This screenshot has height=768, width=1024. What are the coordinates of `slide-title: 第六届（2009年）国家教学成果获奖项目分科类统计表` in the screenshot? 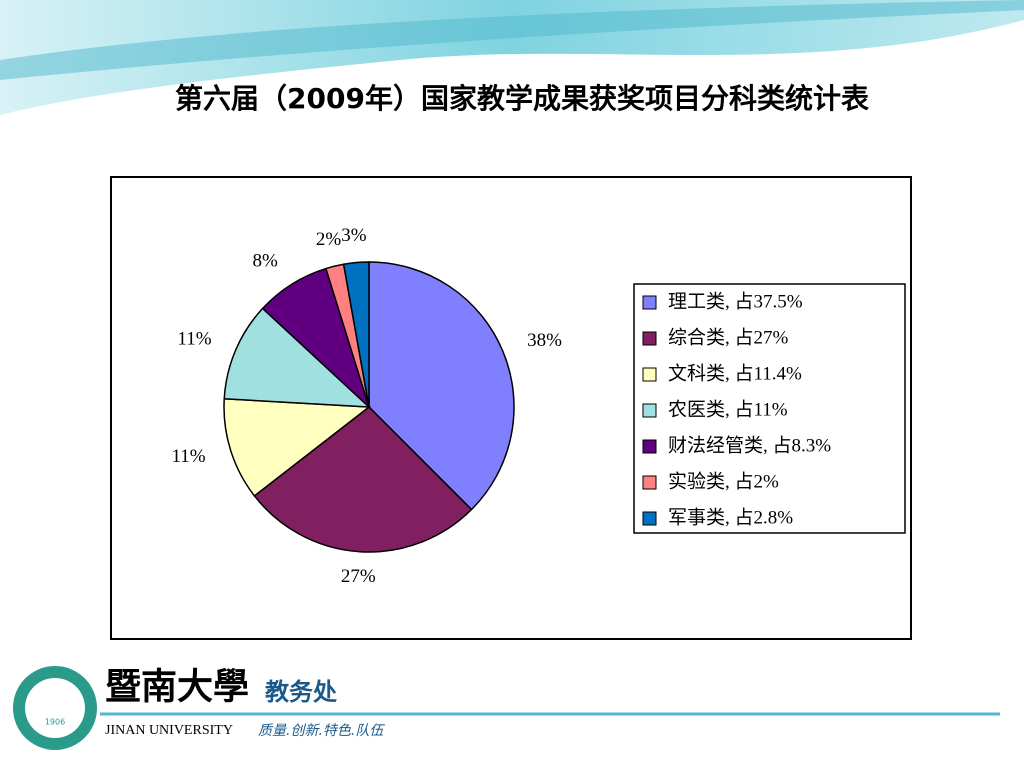 It's located at (522, 98).